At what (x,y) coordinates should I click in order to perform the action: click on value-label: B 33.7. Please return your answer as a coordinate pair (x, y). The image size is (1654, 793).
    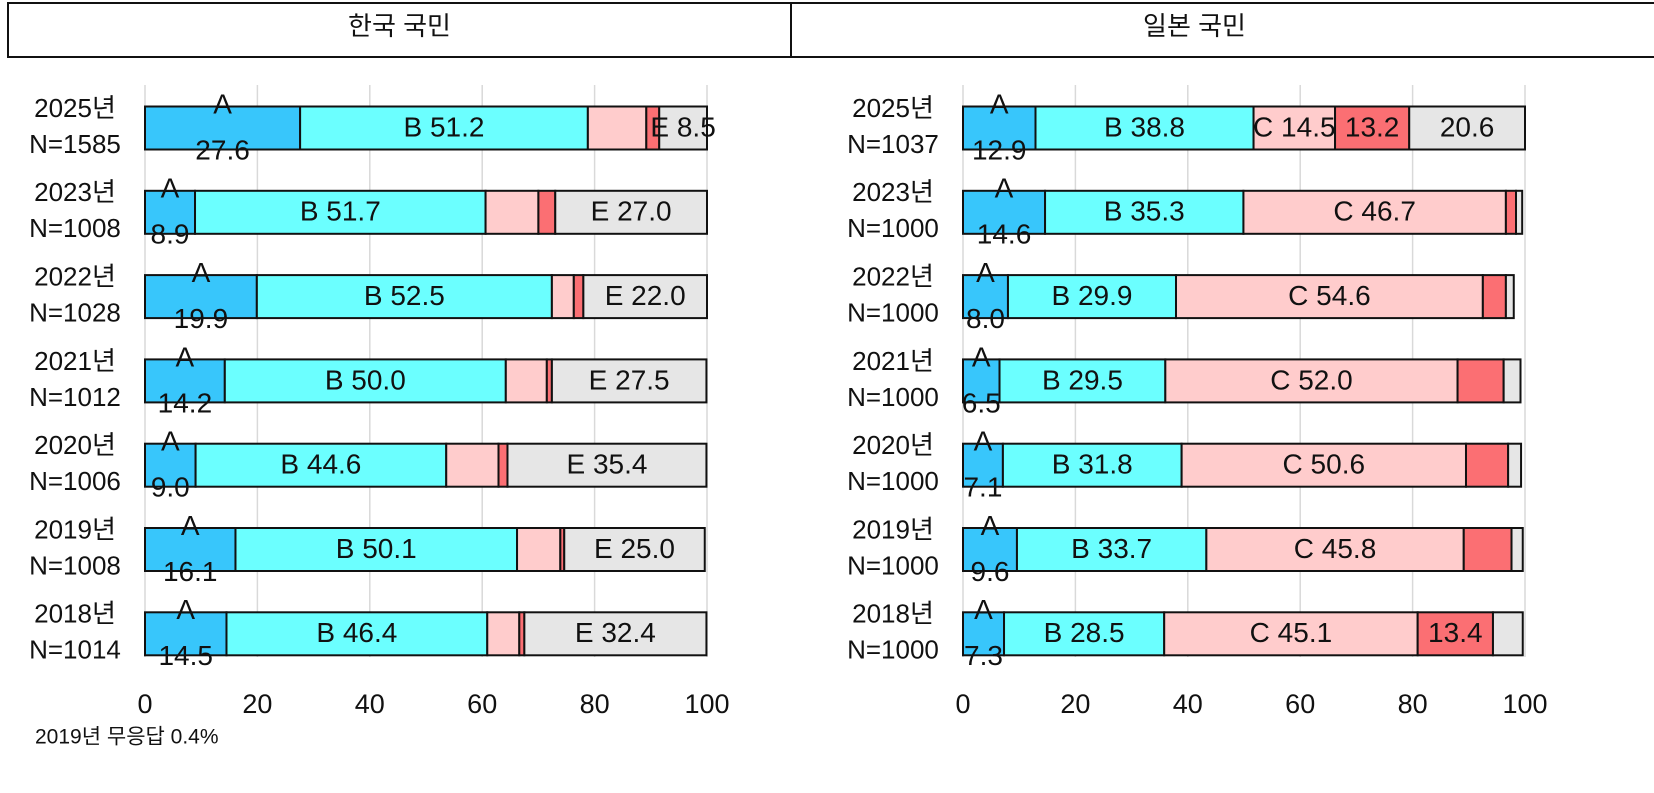
    Looking at the image, I should click on (1111, 548).